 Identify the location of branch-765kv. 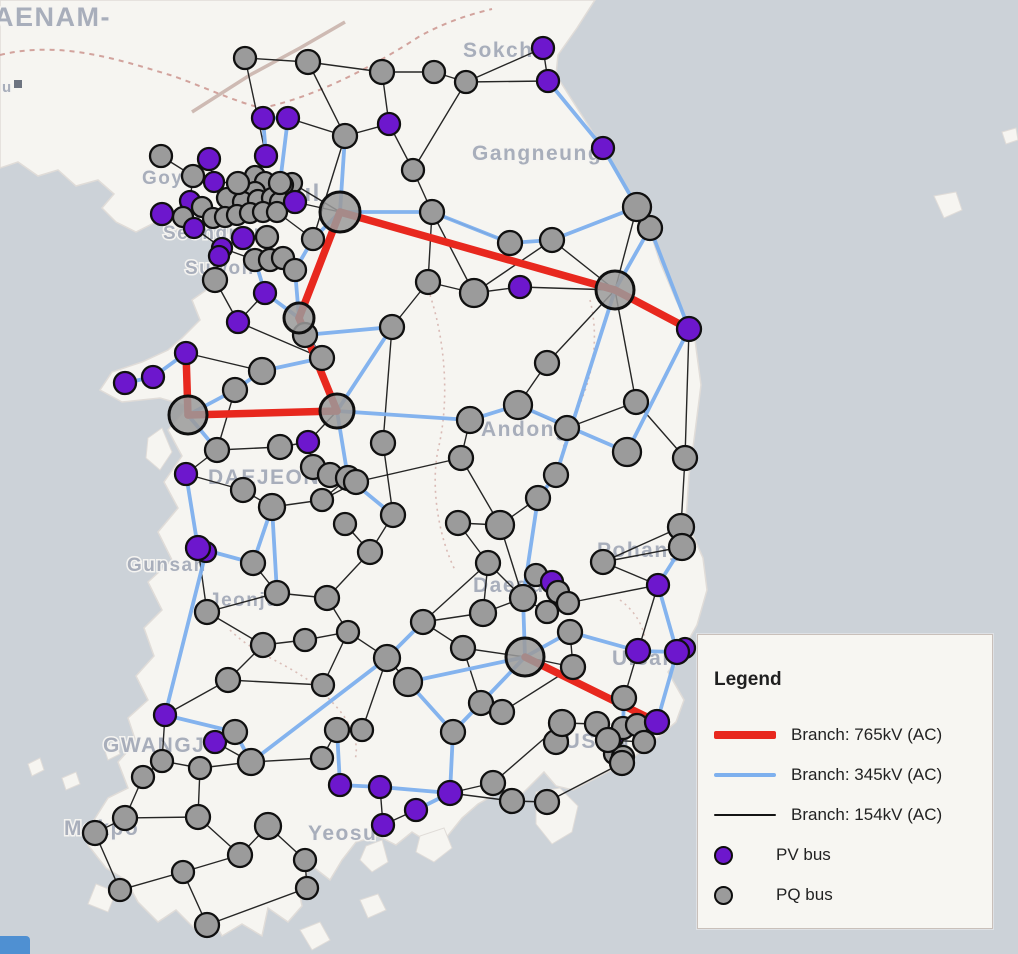
(477, 251).